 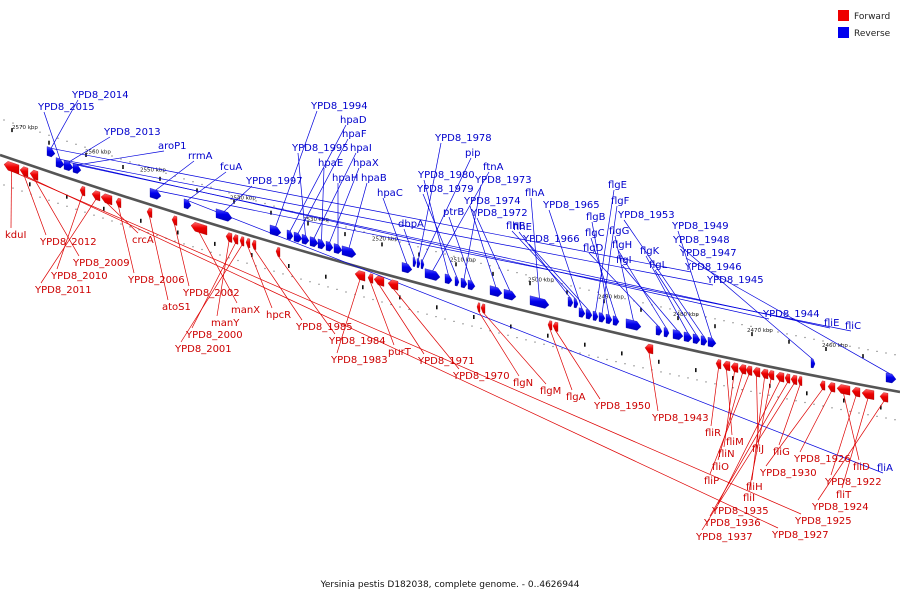 I want to click on reverse-gene-label: YPD8_1997, so click(x=274, y=181).